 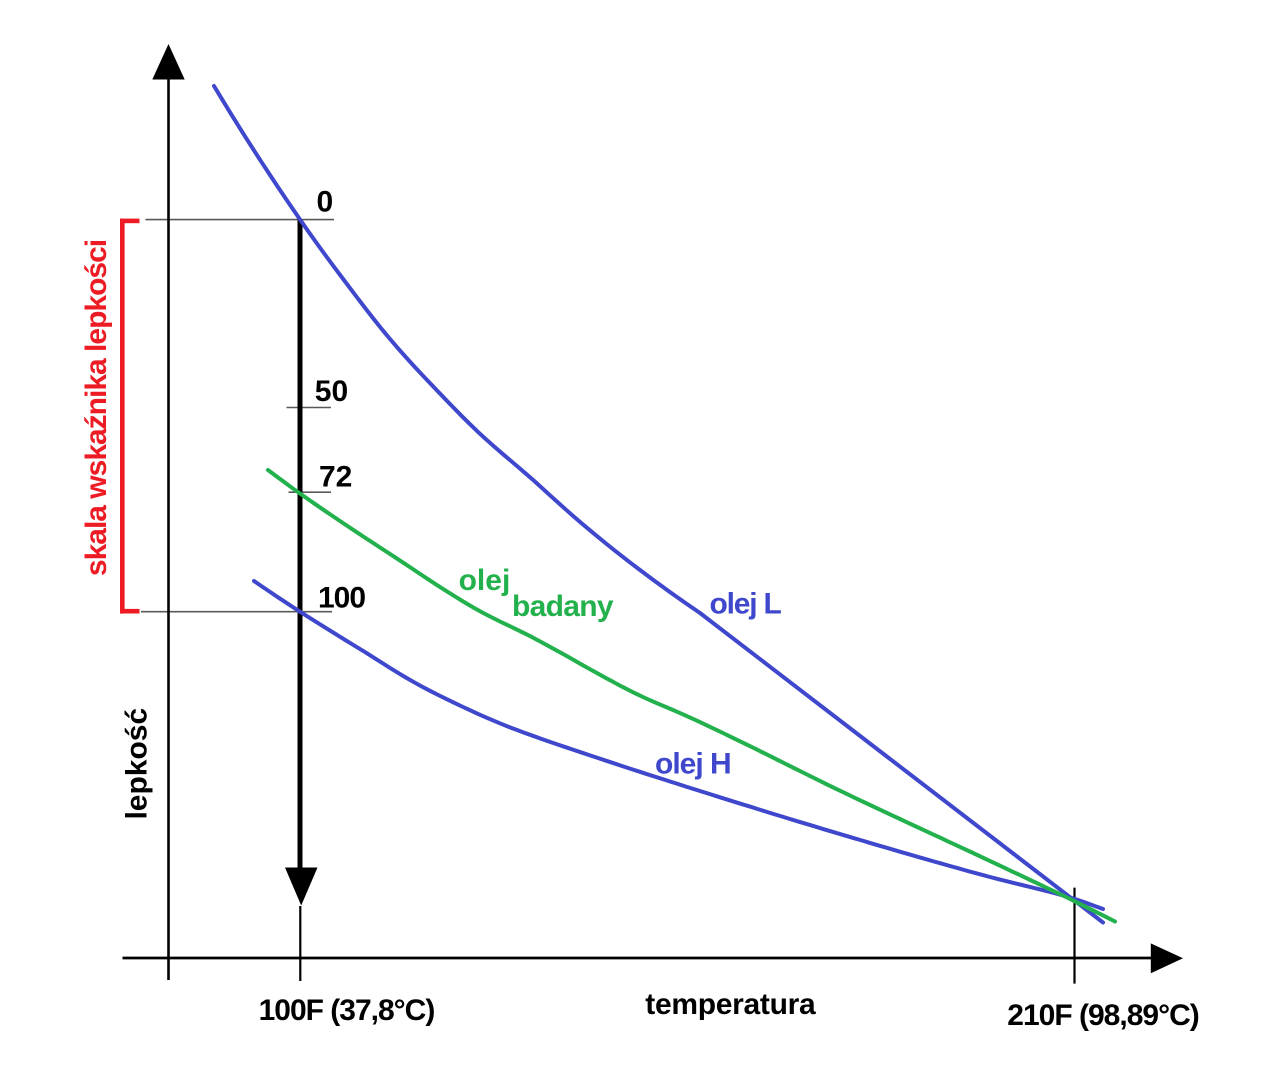 I want to click on svg-text: 0, so click(x=325, y=202).